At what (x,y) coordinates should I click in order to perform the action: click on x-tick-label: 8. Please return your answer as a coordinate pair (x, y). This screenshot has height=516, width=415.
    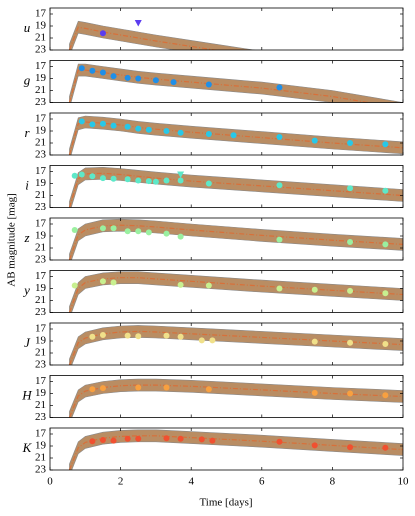
    Looking at the image, I should click on (333, 482).